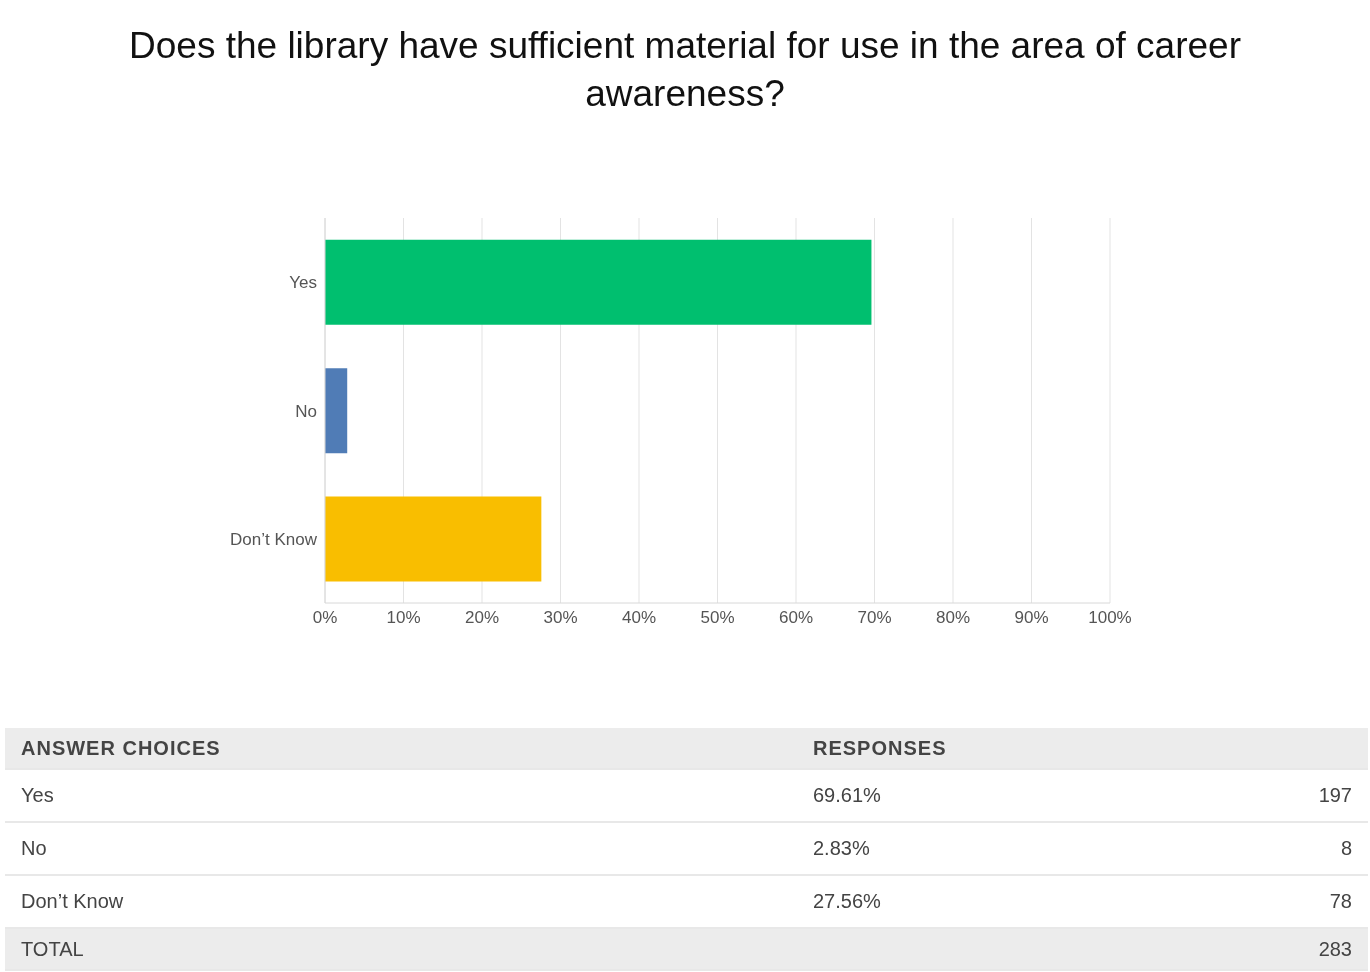 This screenshot has width=1370, height=972. Describe the element at coordinates (841, 848) in the screenshot. I see `text: 2.83%` at that location.